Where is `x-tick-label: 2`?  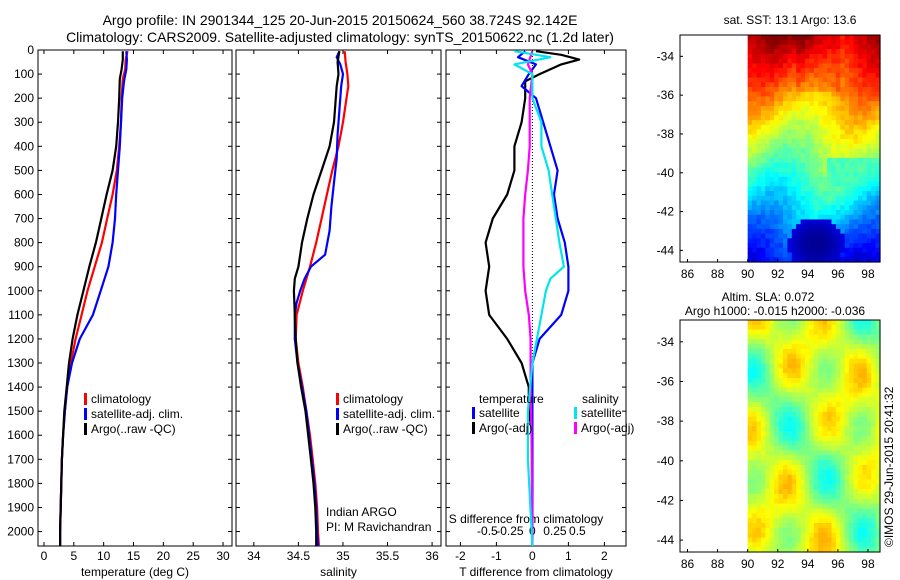
x-tick-label: 2 is located at coordinates (604, 556).